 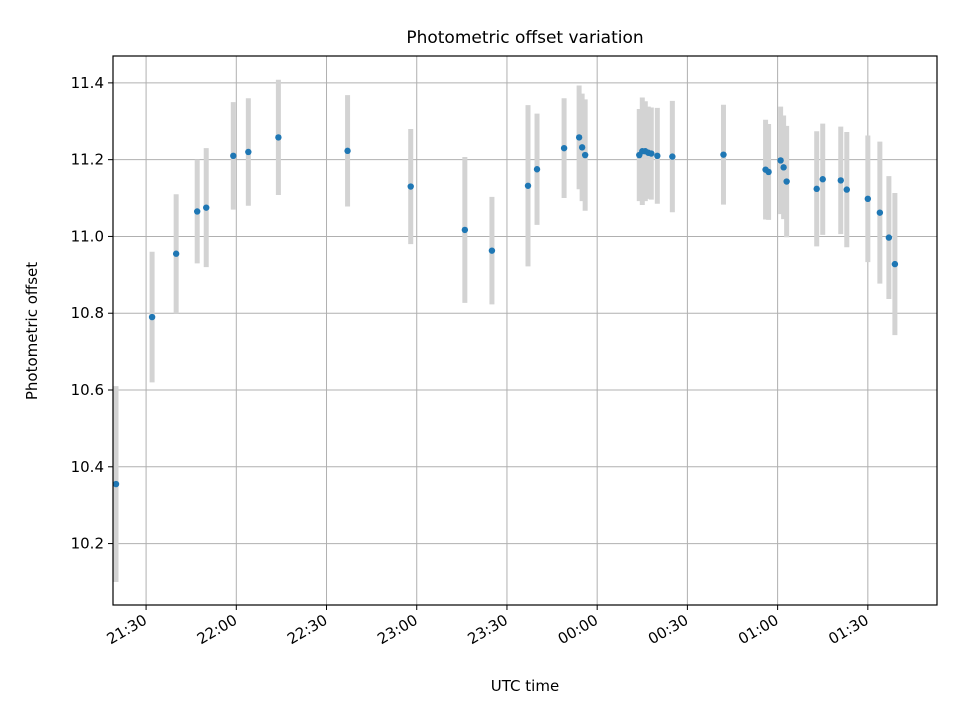 I want to click on x-tick-label: 23:00, so click(x=397, y=629).